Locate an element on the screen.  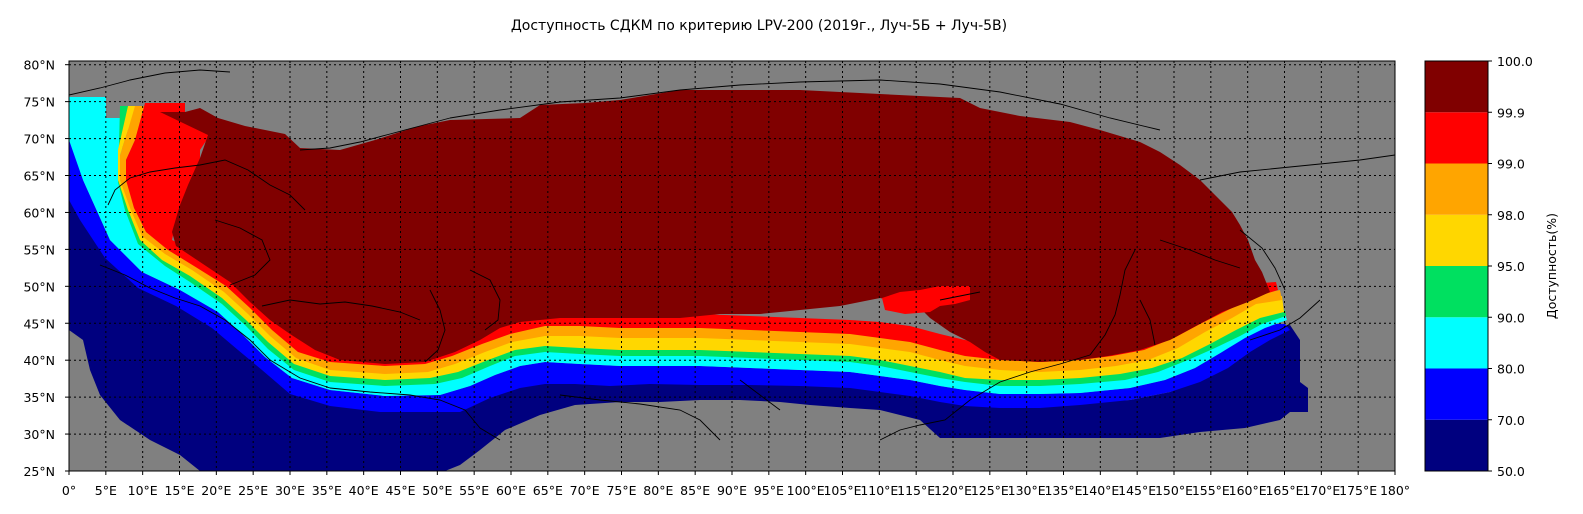
x-tick-label: 45°E is located at coordinates (400, 490).